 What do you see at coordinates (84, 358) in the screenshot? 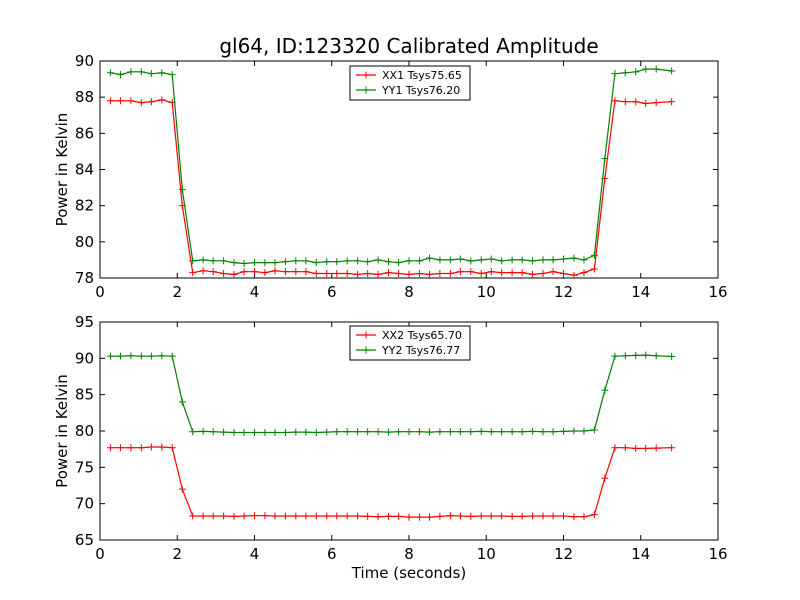
I see `y-tick-label: 90` at bounding box center [84, 358].